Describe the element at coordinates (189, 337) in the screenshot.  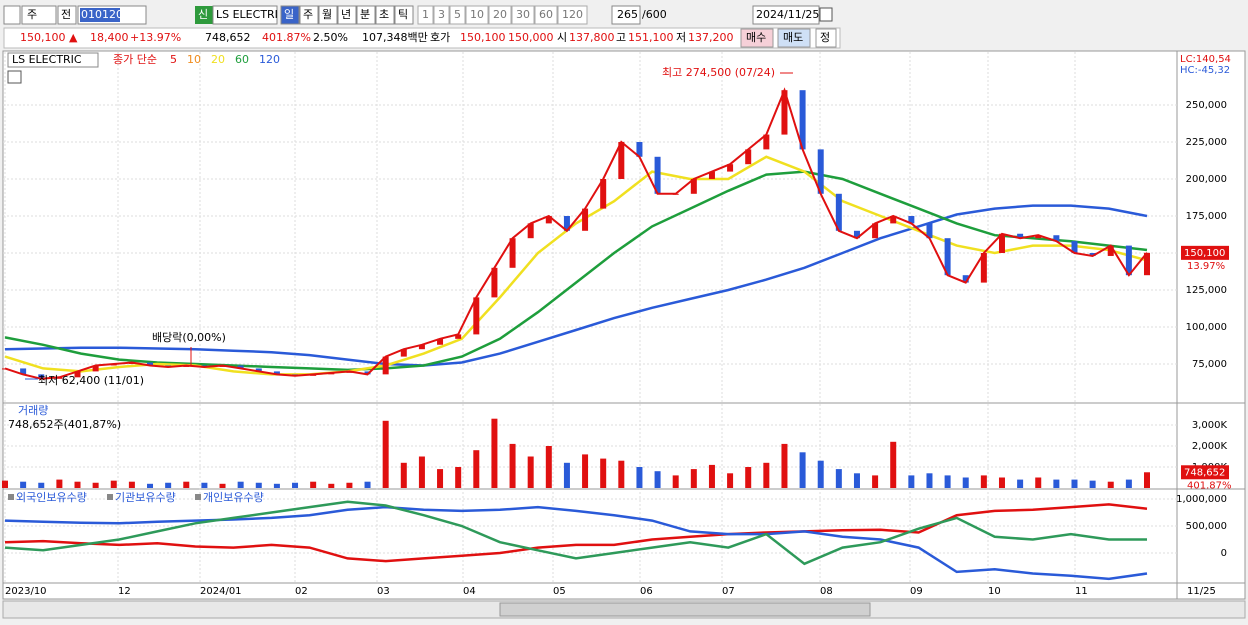
I see `dividend-note: 배당락(0,00%)` at that location.